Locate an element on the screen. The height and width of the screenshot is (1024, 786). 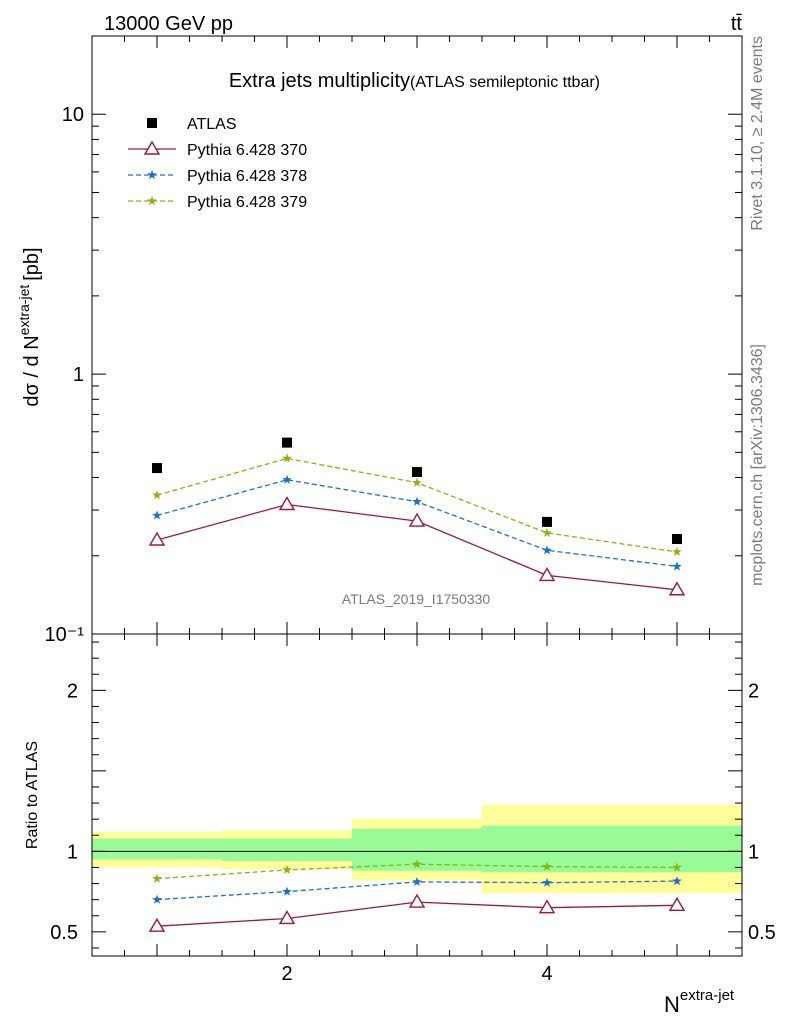
x-tick-label: 4 is located at coordinates (546, 974).